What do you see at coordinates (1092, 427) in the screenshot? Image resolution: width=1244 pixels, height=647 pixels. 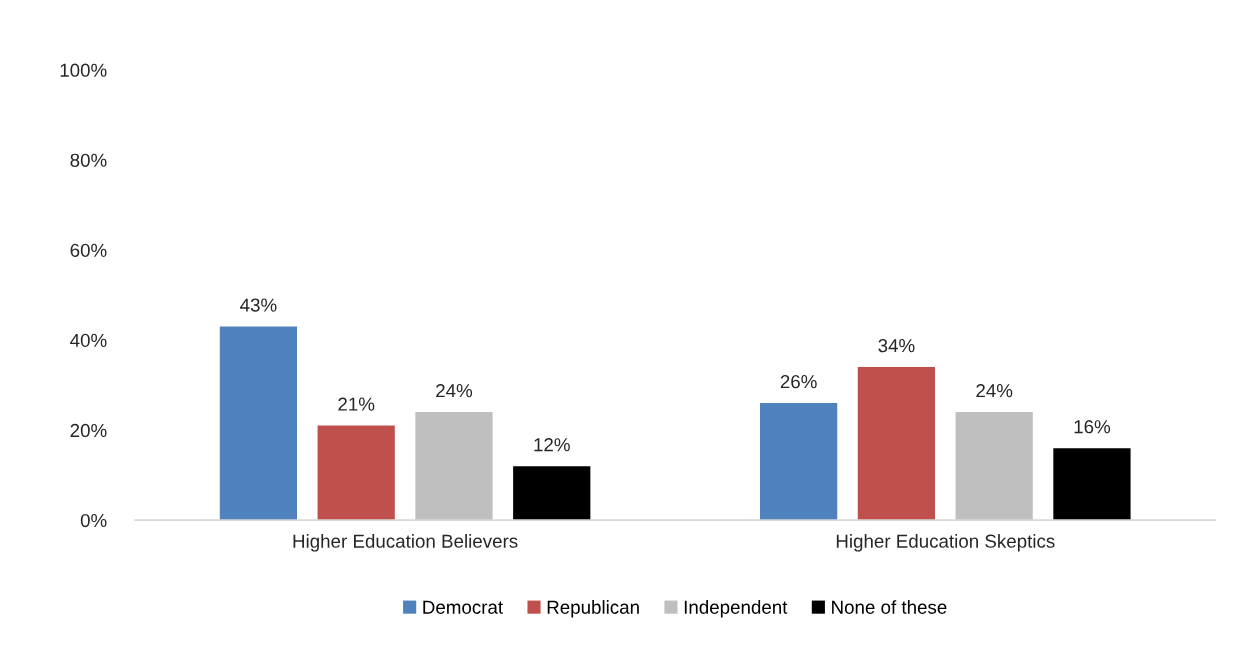 I see `data-label: 16%` at bounding box center [1092, 427].